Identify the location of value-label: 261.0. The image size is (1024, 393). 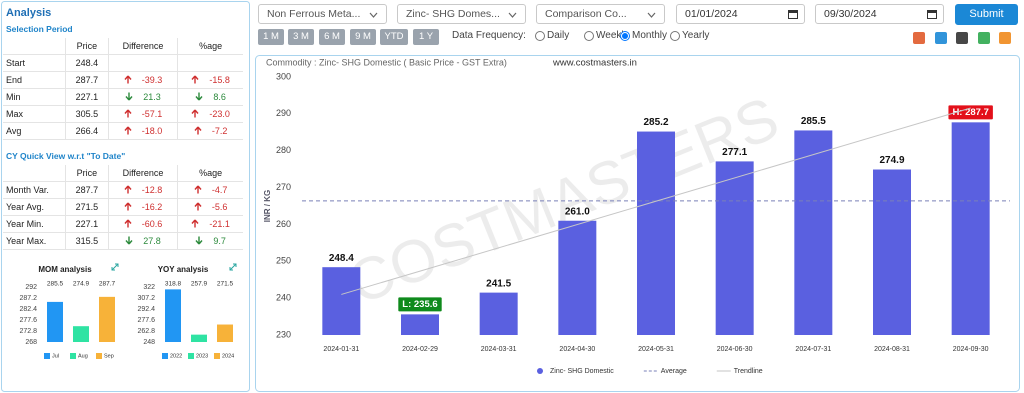
(577, 211).